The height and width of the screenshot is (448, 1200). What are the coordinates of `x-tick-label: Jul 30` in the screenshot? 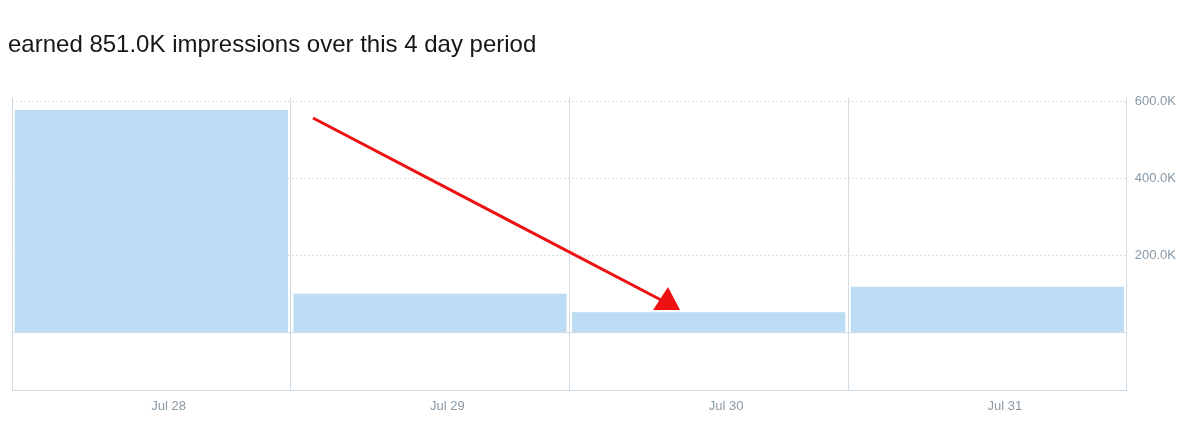 It's located at (726, 405).